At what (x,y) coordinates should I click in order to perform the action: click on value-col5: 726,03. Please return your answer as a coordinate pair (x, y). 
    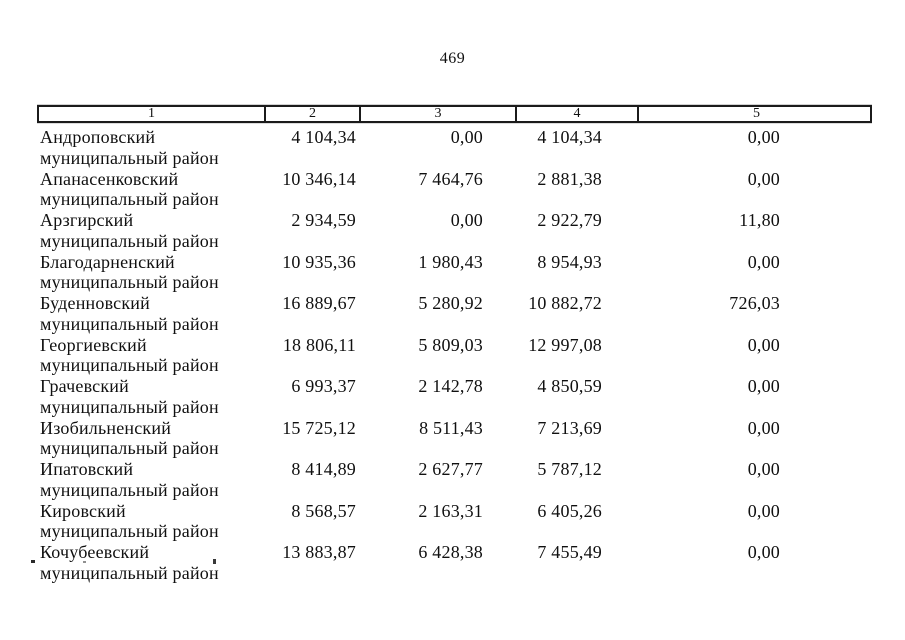
    Looking at the image, I should click on (754, 303).